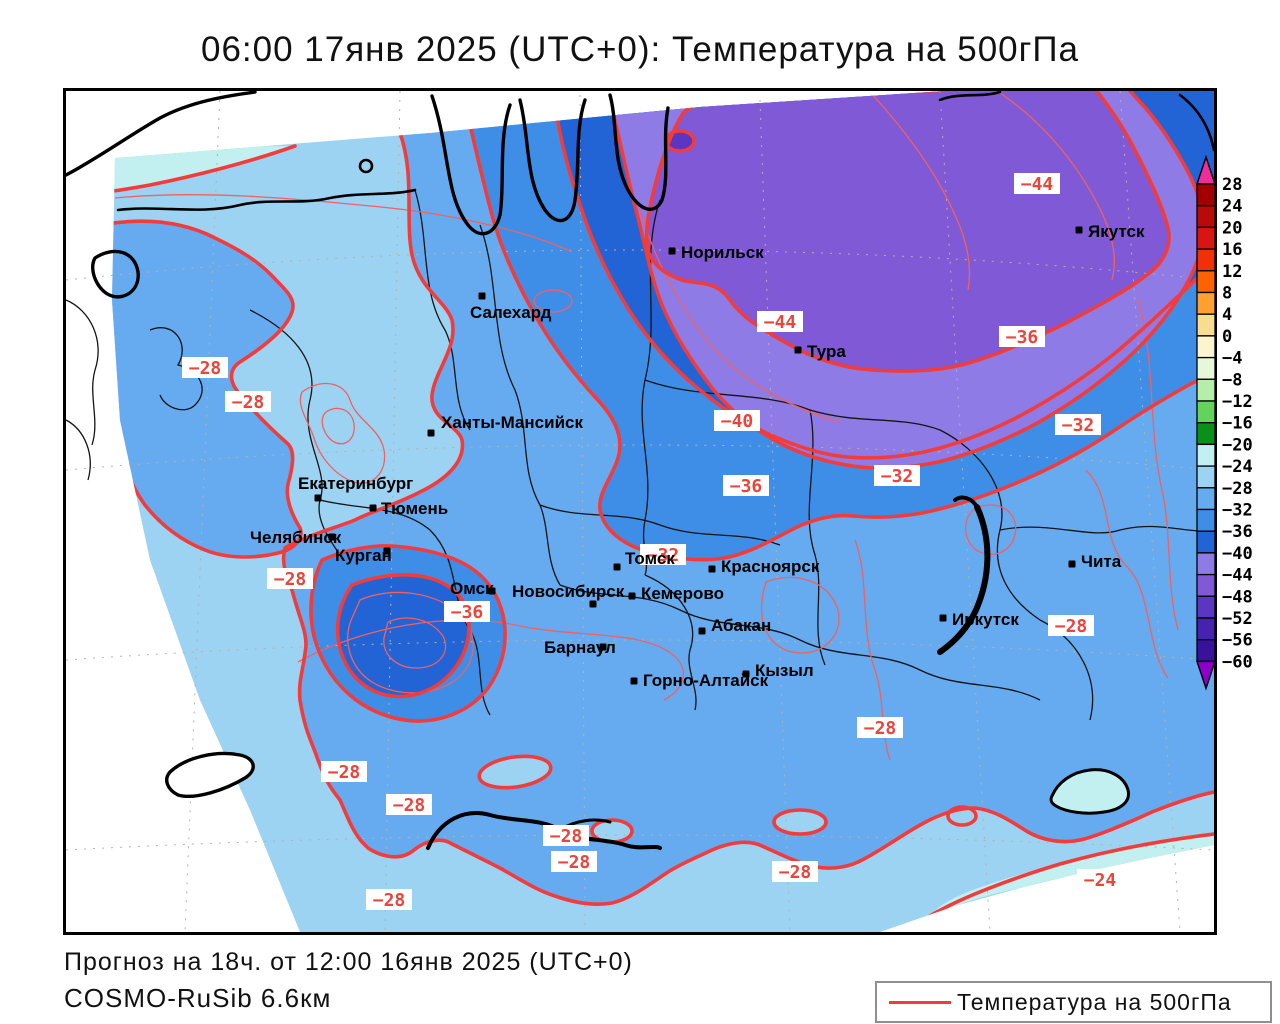 This screenshot has width=1280, height=1024. Describe the element at coordinates (722, 252) in the screenshot. I see `city-label: Норильск` at that location.